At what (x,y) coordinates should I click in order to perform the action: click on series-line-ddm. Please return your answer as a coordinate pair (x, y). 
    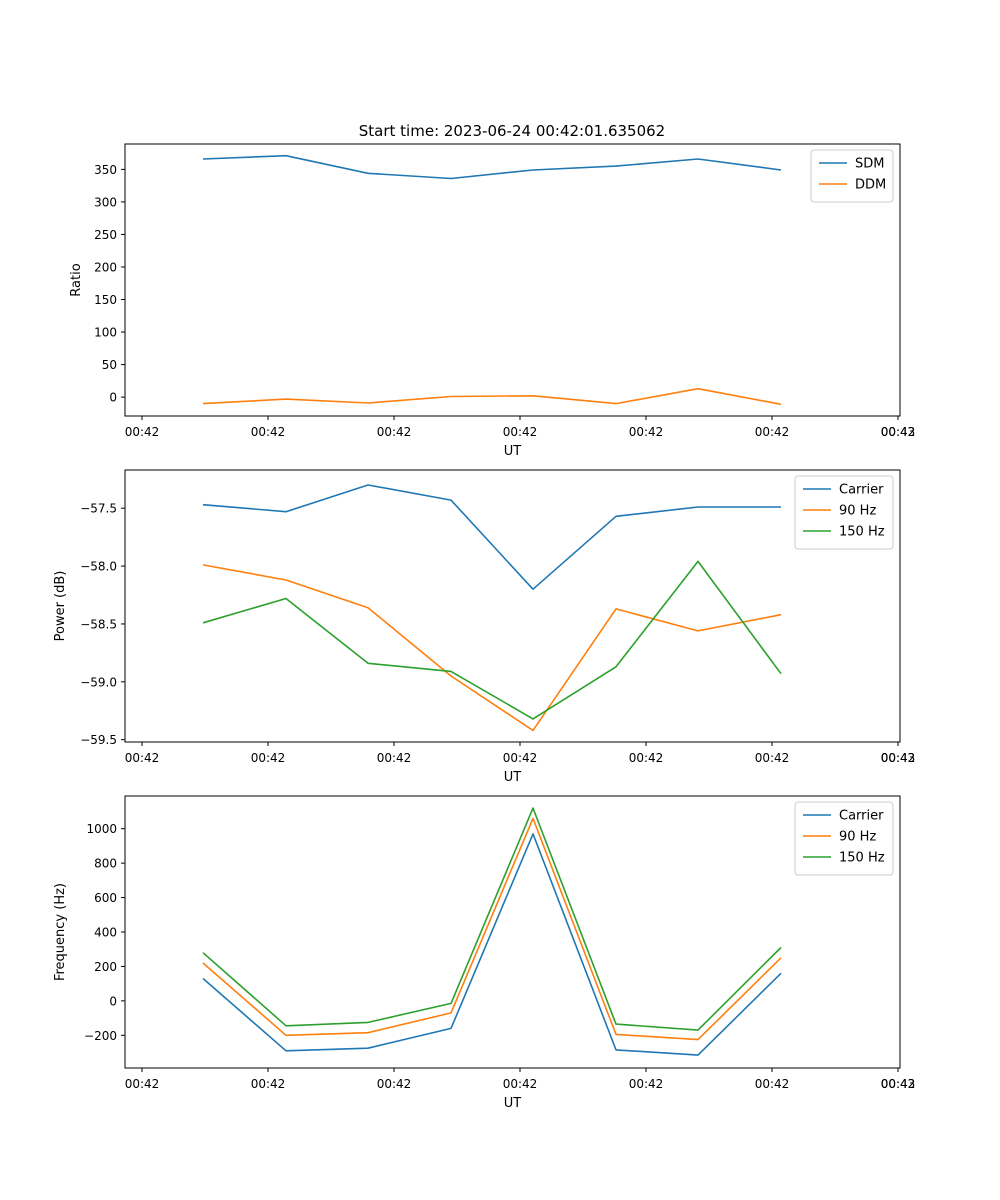
    Looking at the image, I should click on (492, 396).